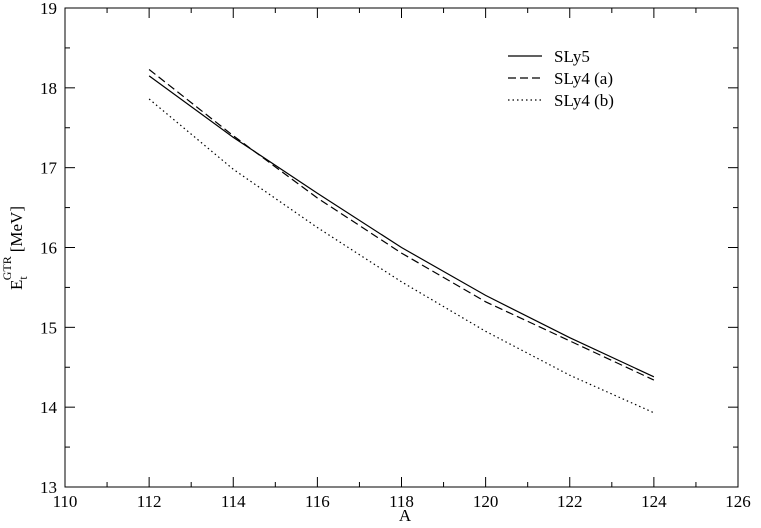  I want to click on x-tick-label: 112, so click(149, 501).